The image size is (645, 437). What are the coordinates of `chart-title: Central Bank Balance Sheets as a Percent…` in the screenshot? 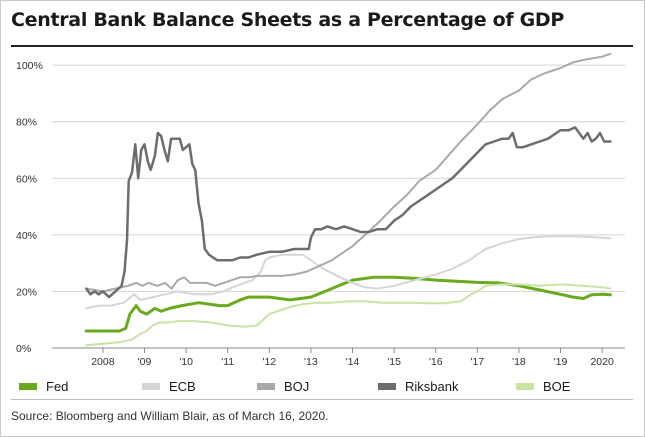 It's located at (288, 20).